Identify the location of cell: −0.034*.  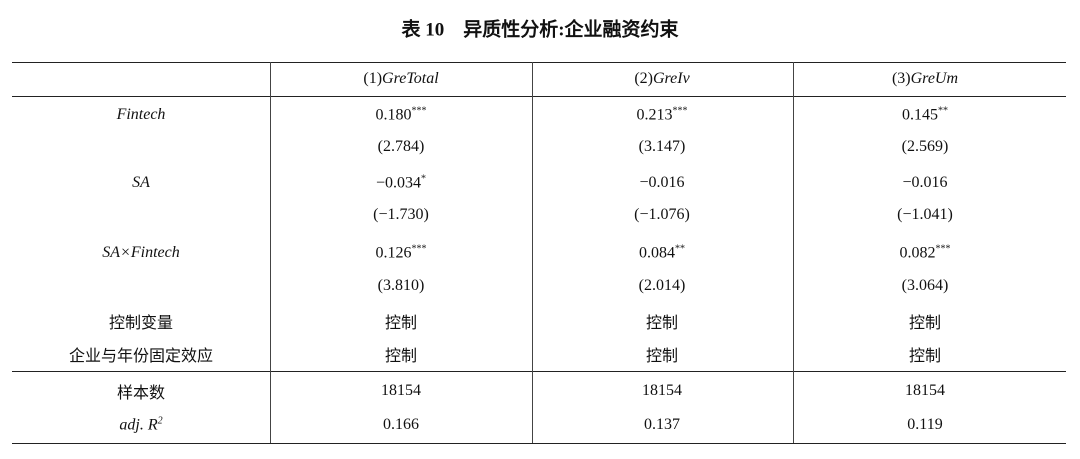
(401, 182).